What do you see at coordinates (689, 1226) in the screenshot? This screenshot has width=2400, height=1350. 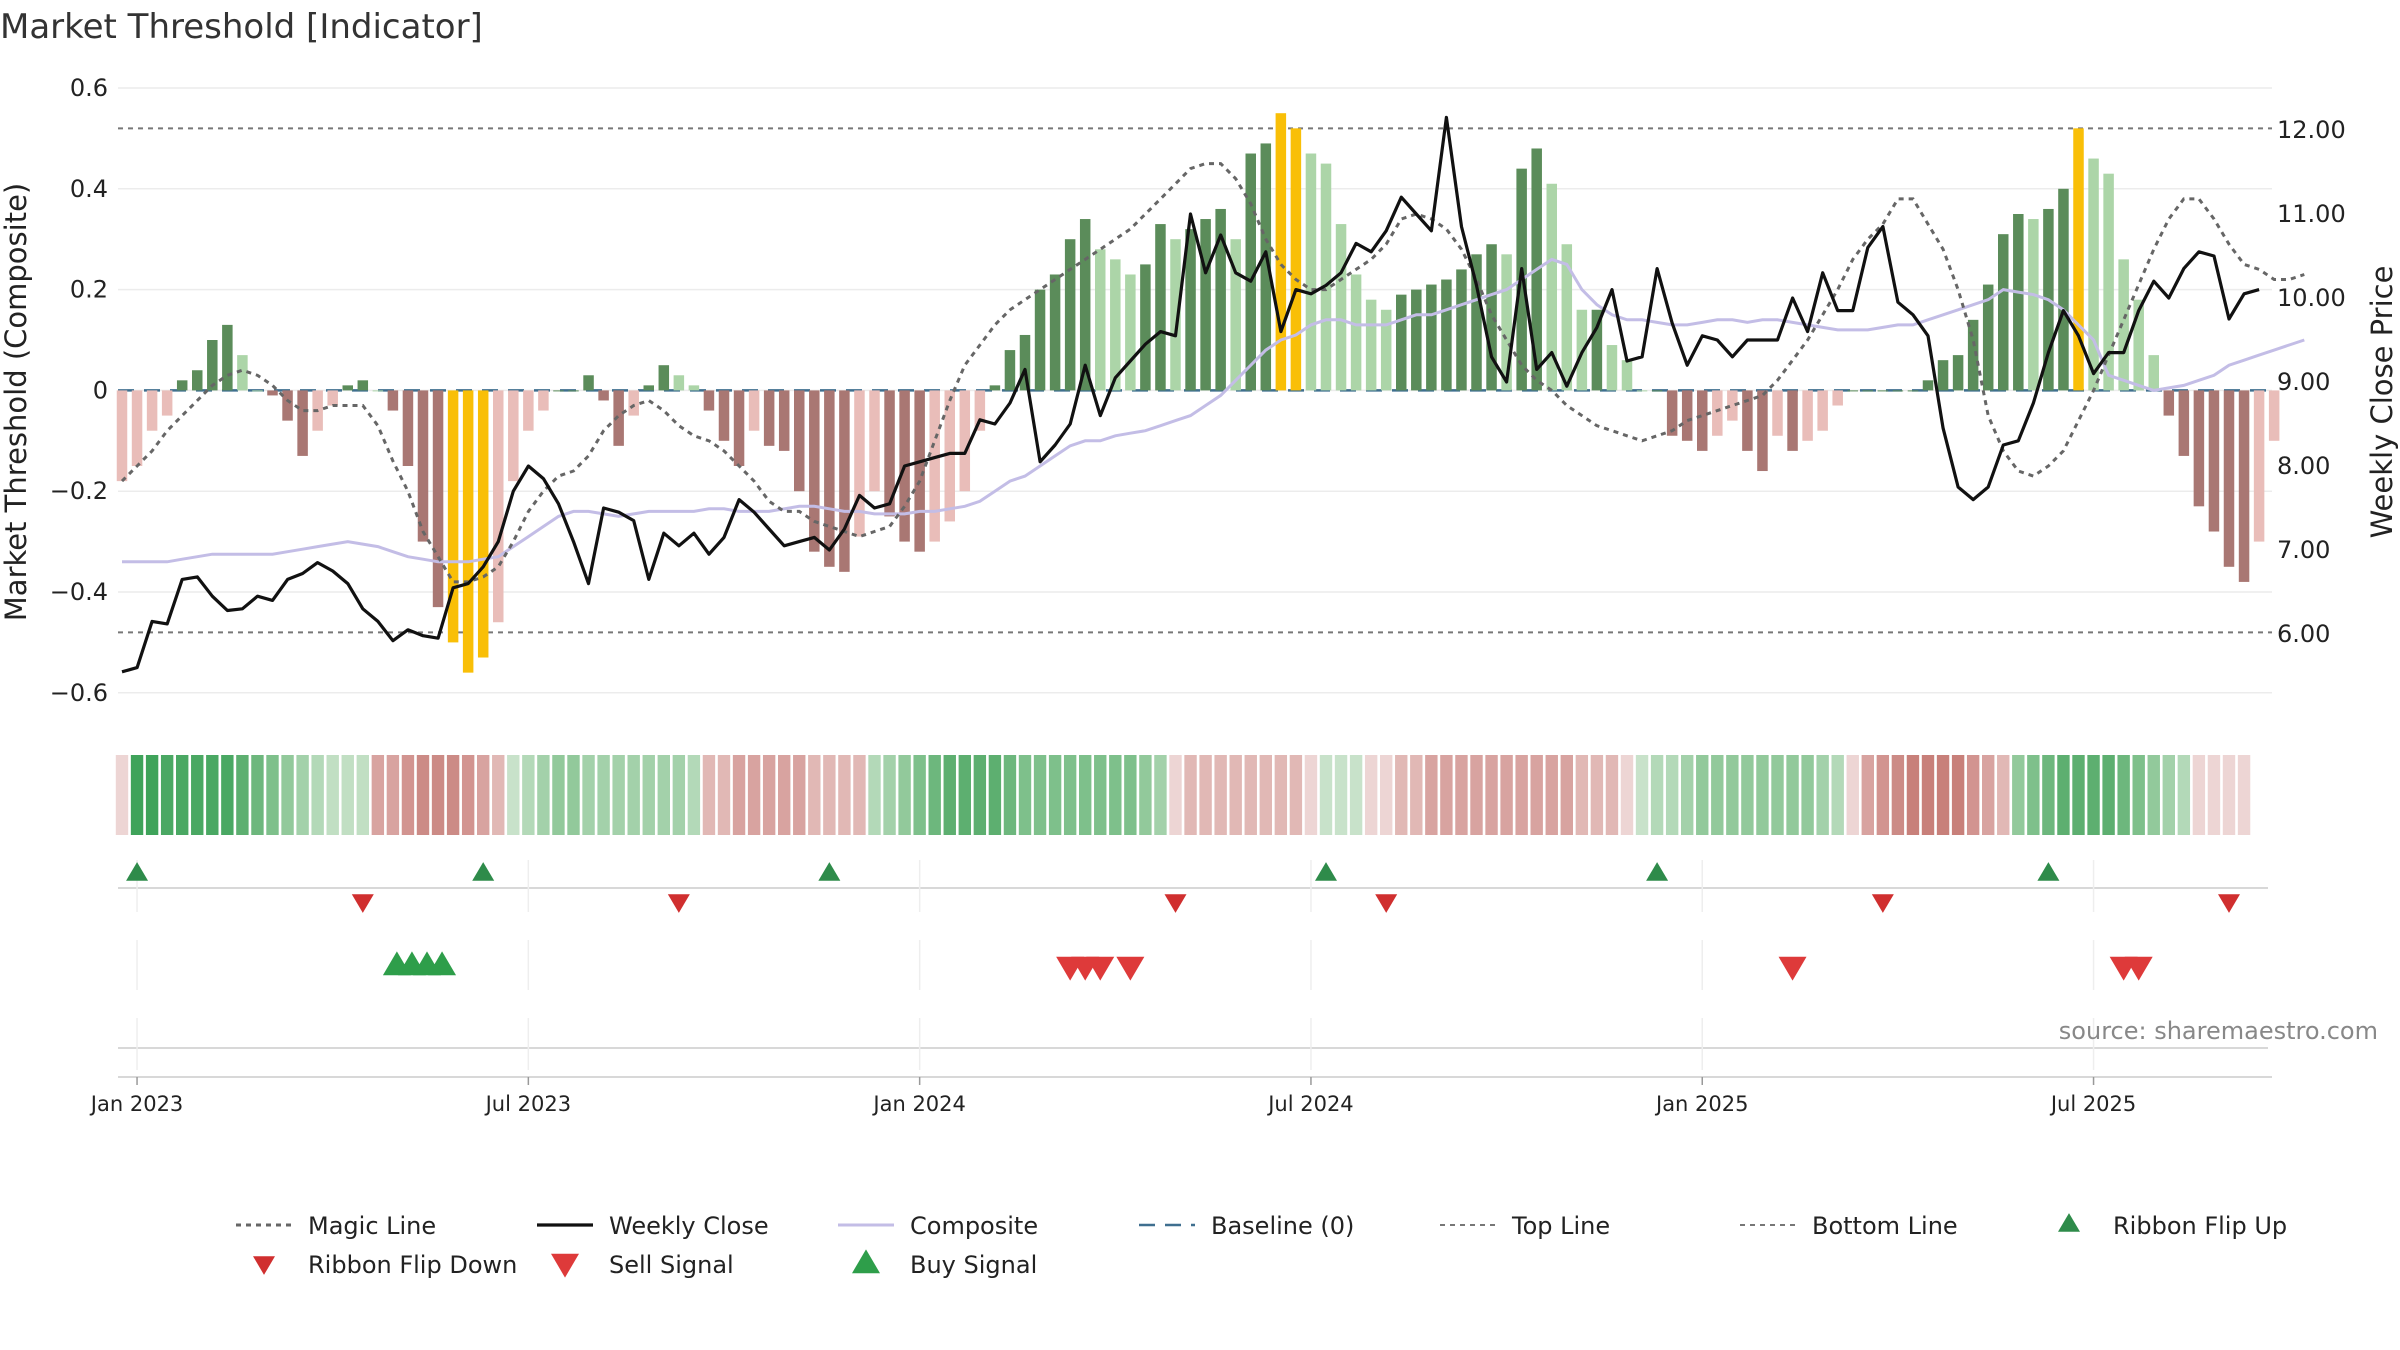 I see `legend-label: Weekly Close` at bounding box center [689, 1226].